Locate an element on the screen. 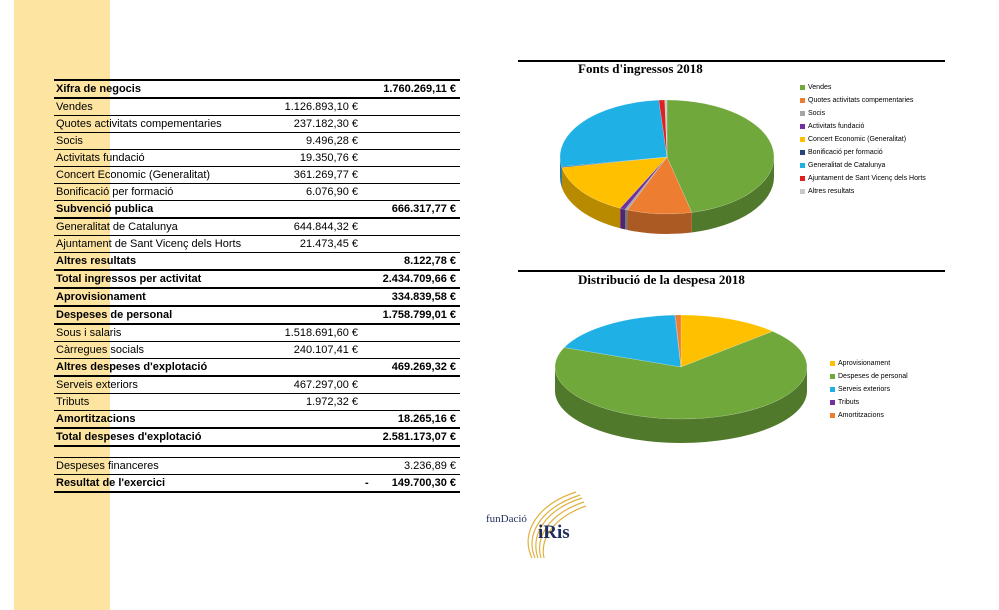 Image resolution: width=999 pixels, height=610 pixels. table-row: Subvenció publica 666.317,77 € is located at coordinates (257, 210).